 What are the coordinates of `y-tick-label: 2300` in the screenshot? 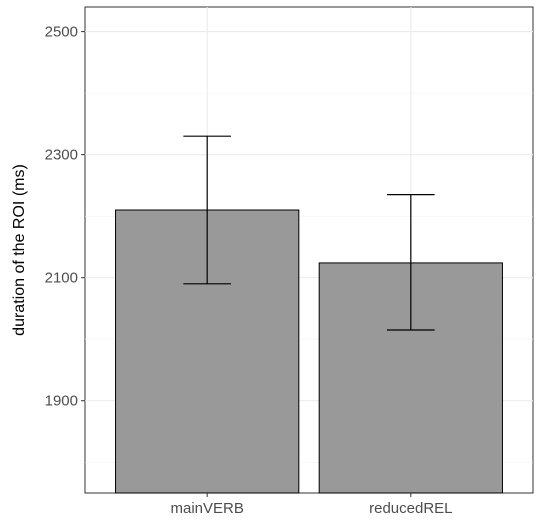 It's located at (61, 155).